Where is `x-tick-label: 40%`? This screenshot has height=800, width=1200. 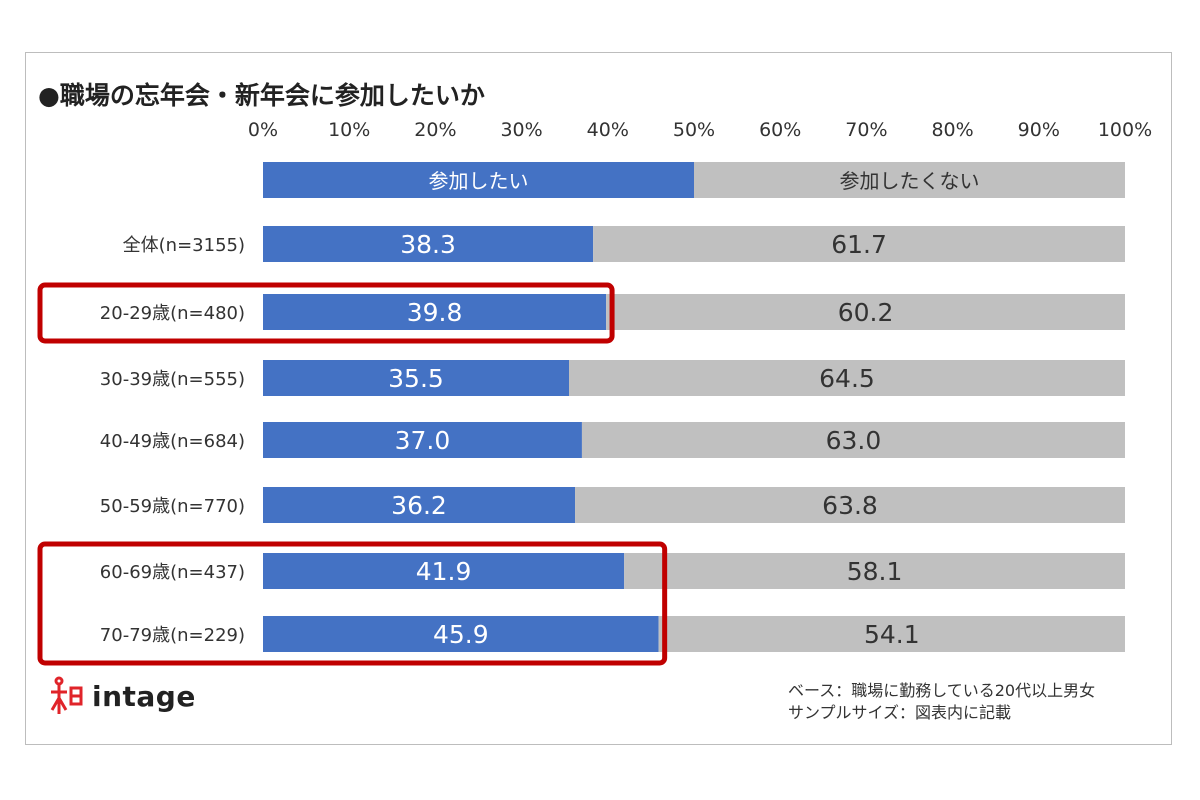
x-tick-label: 40% is located at coordinates (608, 130).